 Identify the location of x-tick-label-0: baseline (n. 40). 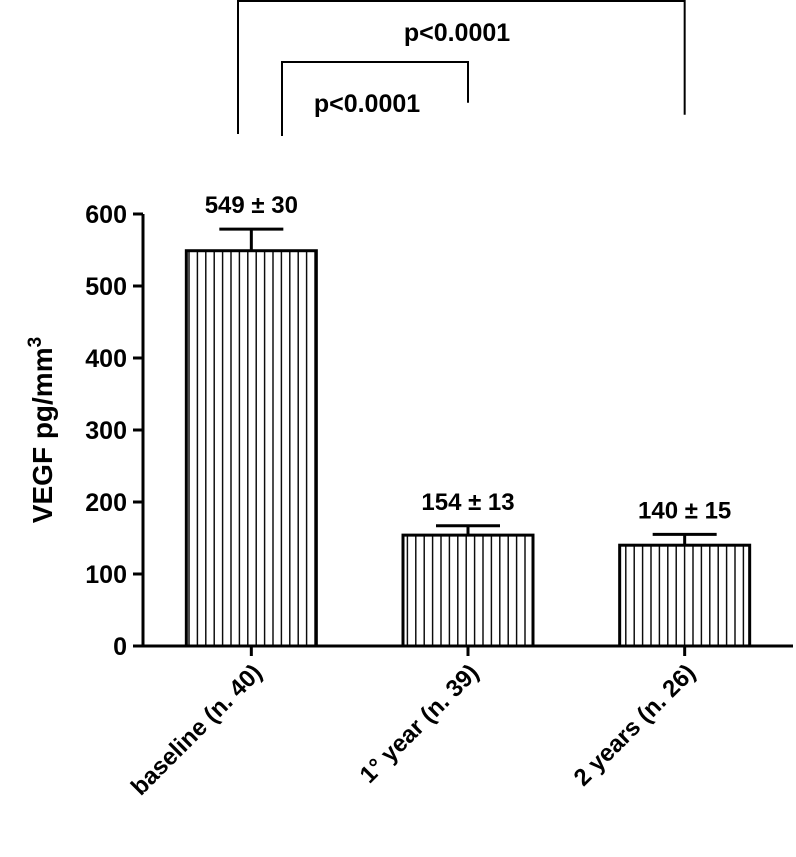
(197, 730).